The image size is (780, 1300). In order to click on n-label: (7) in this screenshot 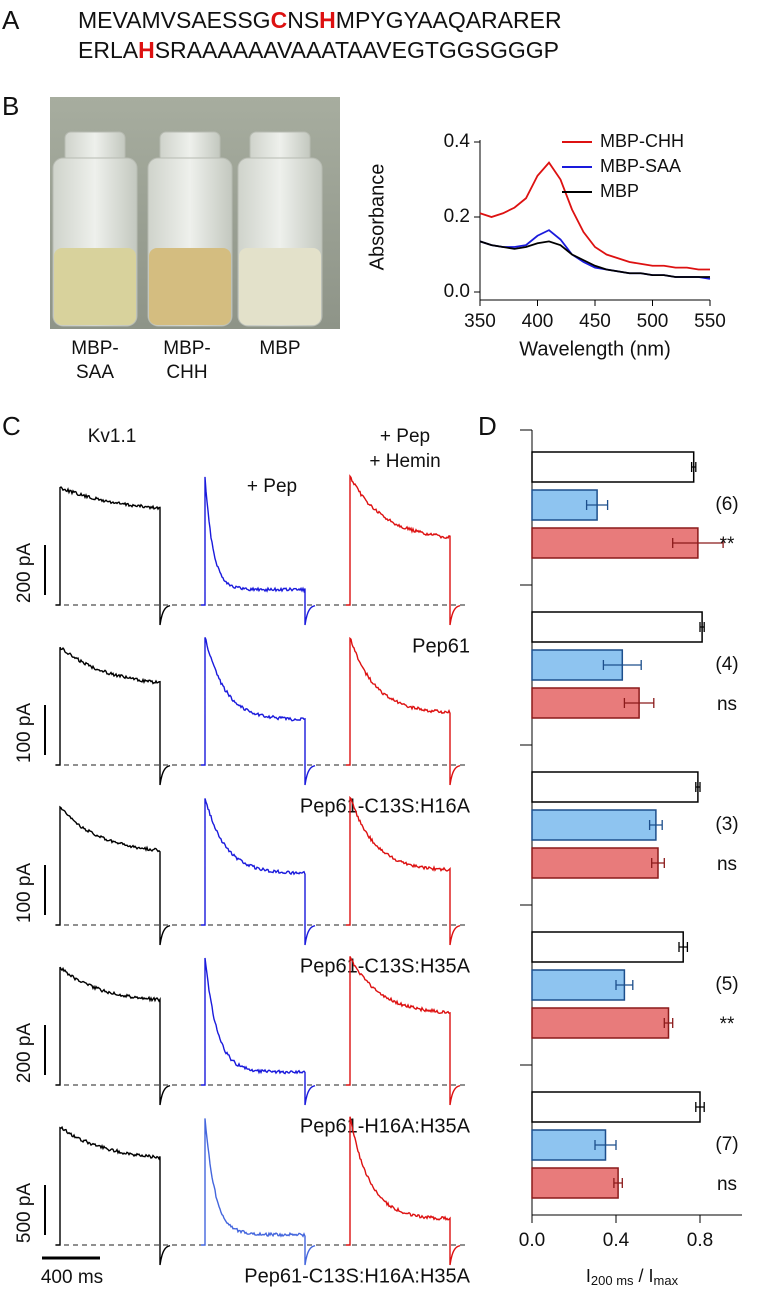, I will do `click(726, 1144)`.